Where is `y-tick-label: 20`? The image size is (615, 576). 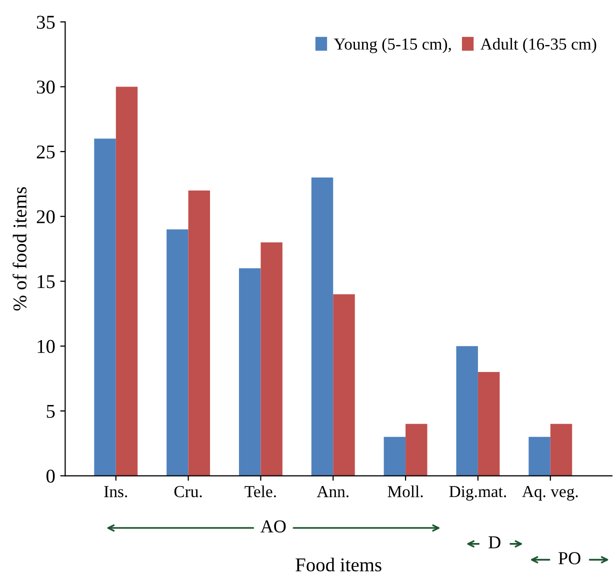
y-tick-label: 20 is located at coordinates (45, 217).